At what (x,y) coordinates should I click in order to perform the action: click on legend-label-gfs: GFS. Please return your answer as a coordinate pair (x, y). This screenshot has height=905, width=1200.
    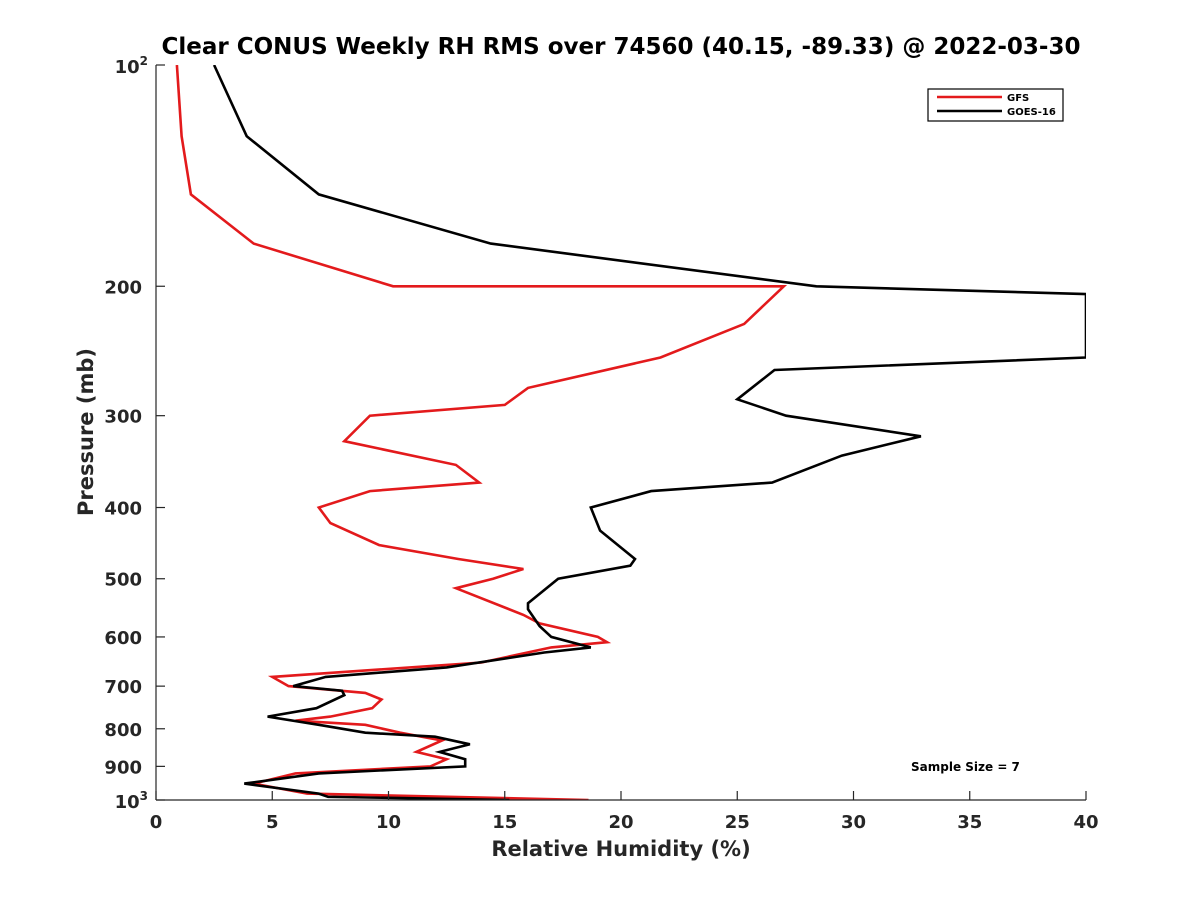
    Looking at the image, I should click on (1018, 98).